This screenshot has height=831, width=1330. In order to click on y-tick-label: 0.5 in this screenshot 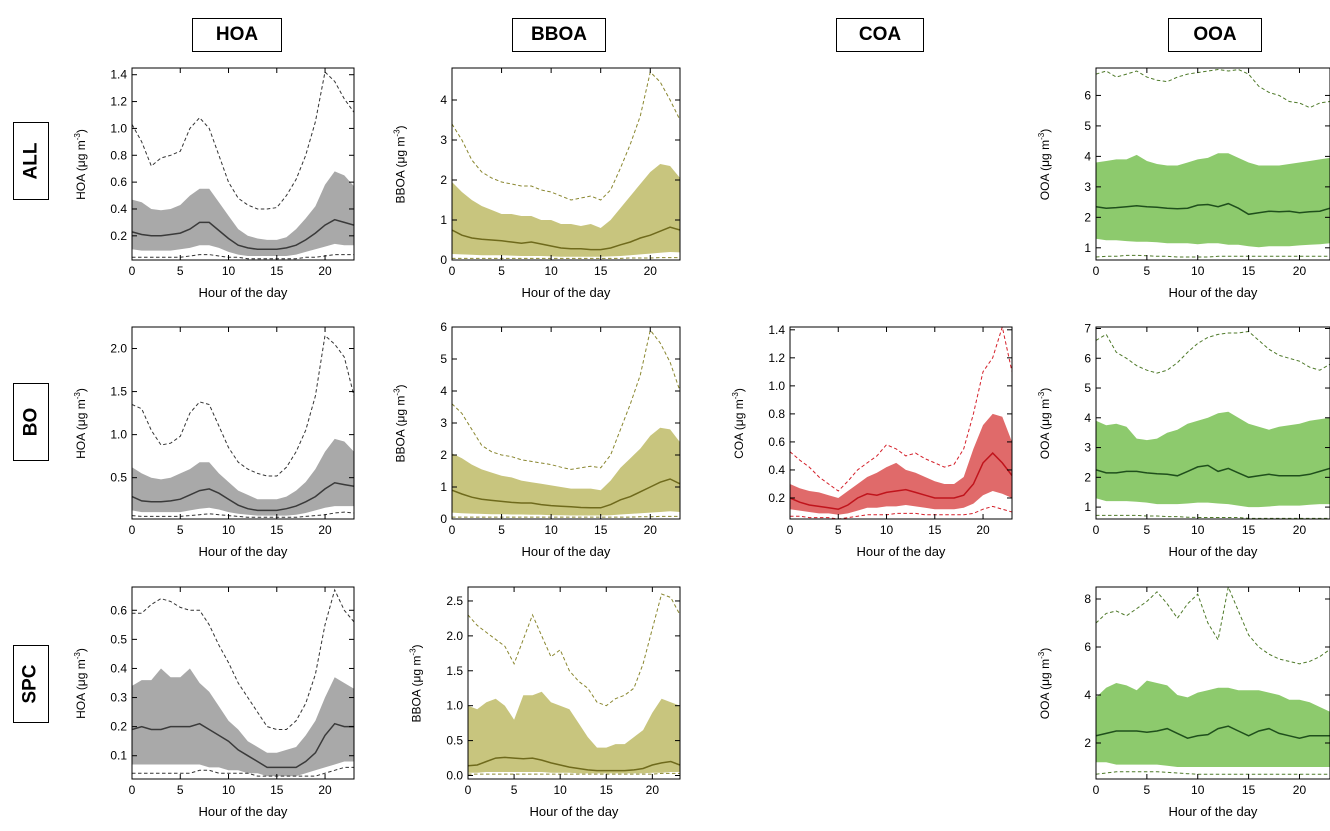, I will do `click(118, 478)`.